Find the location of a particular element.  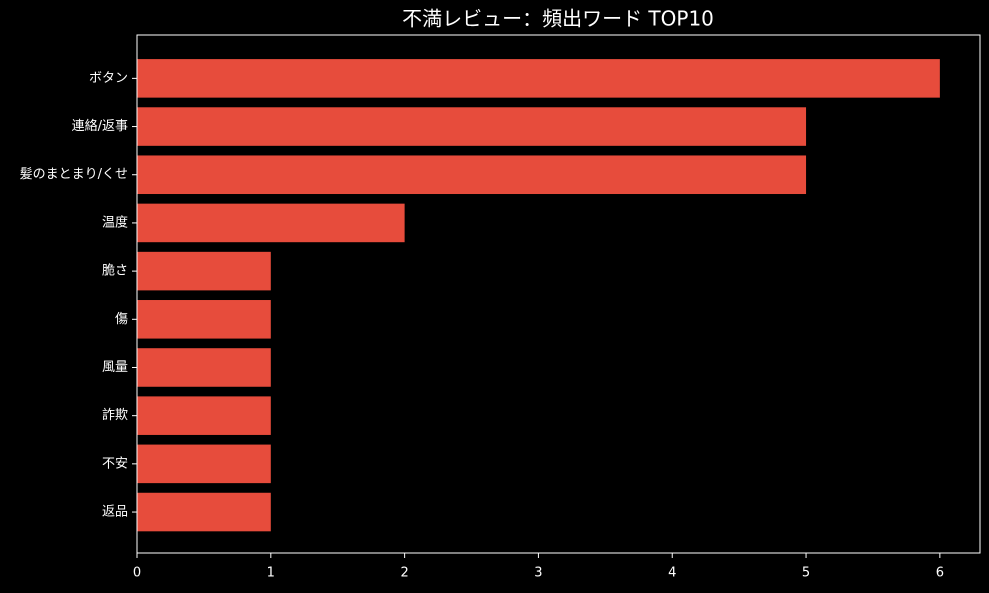

x-tick-label: 2 is located at coordinates (404, 573).